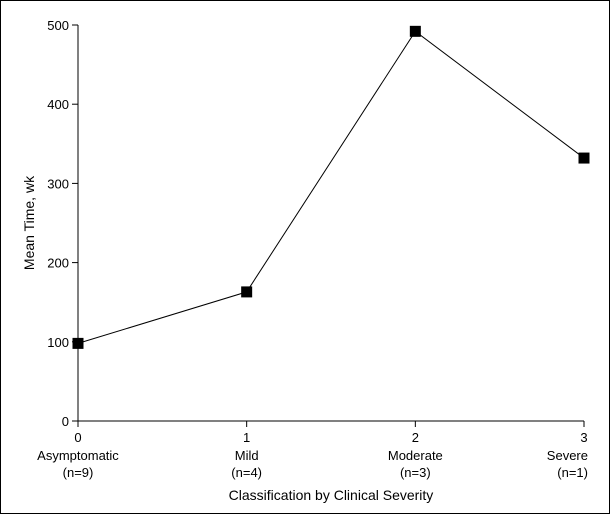 The image size is (610, 515). I want to click on y-tick-label: 400, so click(58, 104).